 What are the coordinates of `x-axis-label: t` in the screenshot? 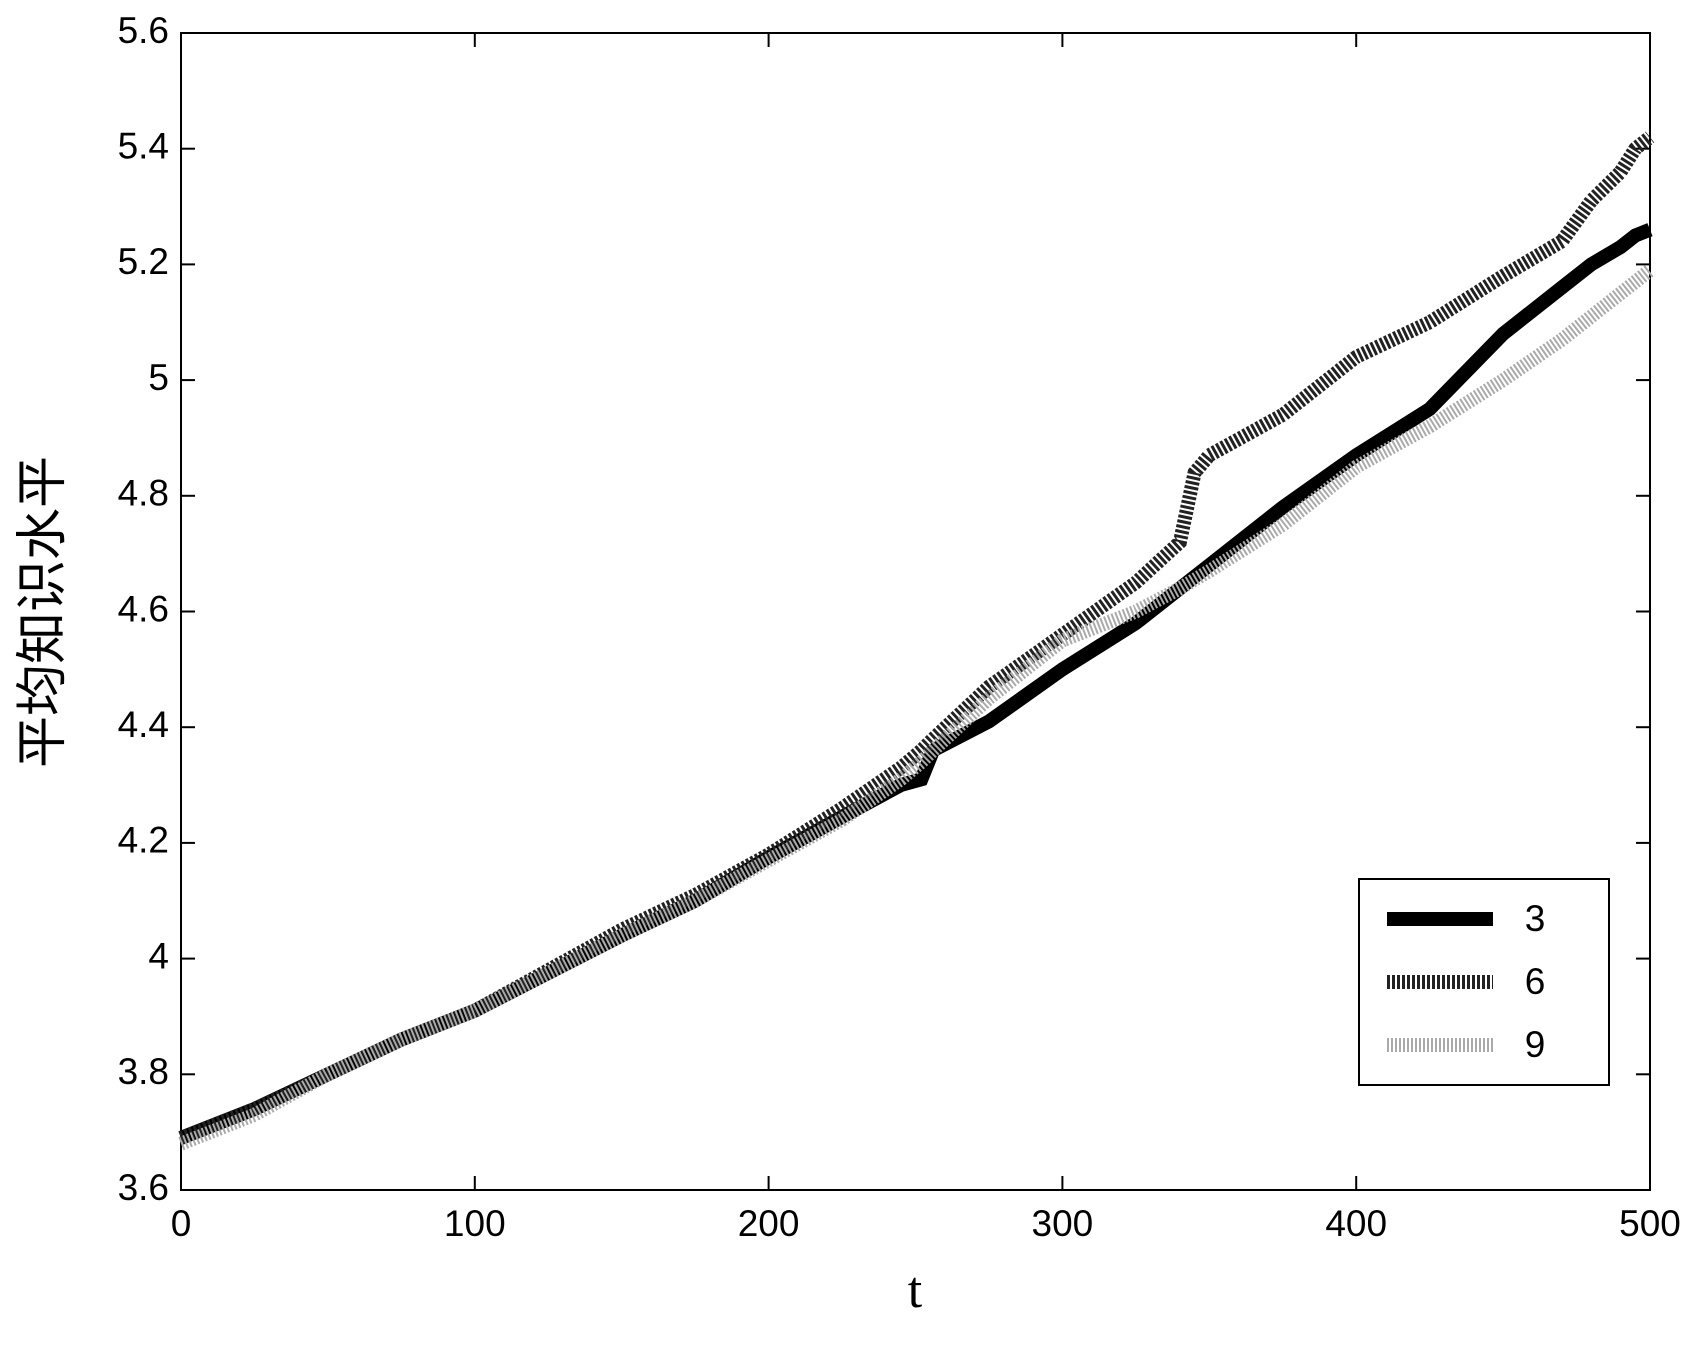 It's located at (915, 1290).